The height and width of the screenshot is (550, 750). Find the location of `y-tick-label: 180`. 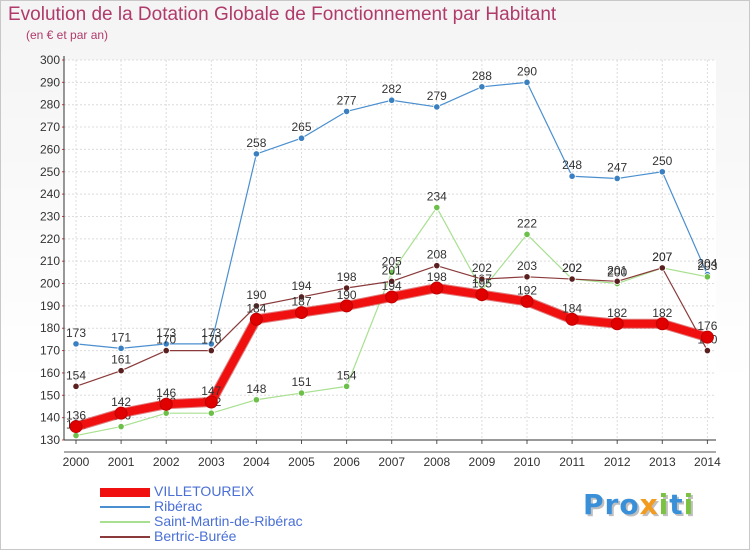

y-tick-label: 180 is located at coordinates (50, 328).